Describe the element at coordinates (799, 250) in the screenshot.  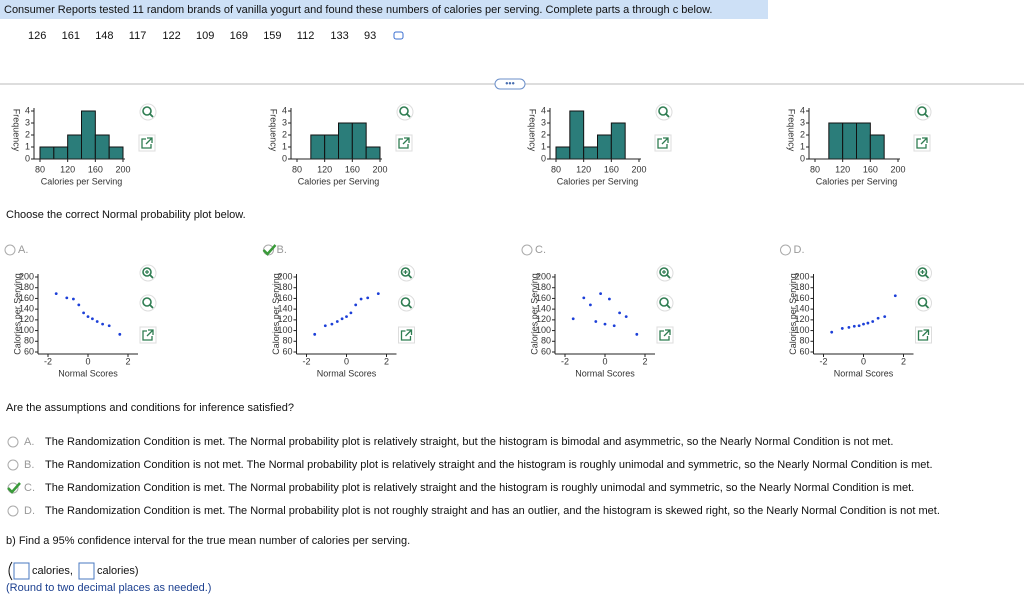
I see `option-label: D.` at that location.